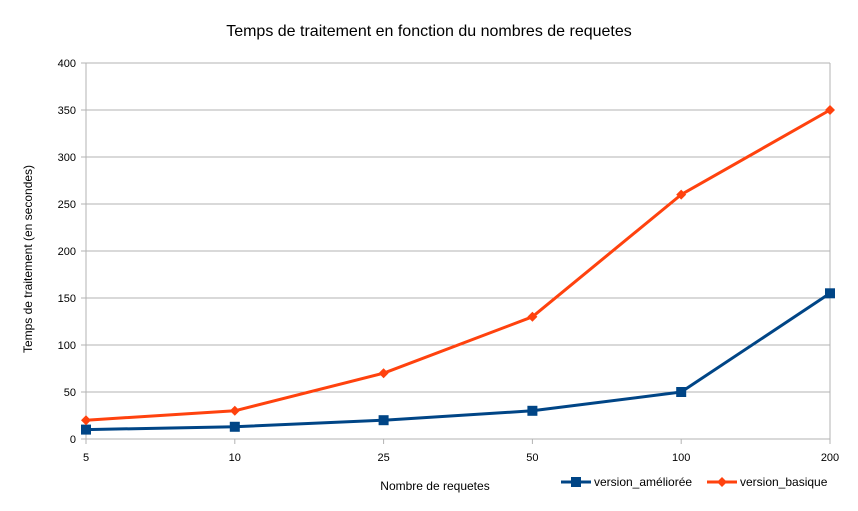 This screenshot has width=858, height=511. What do you see at coordinates (532, 458) in the screenshot?
I see `x-tick-label-3: 50` at bounding box center [532, 458].